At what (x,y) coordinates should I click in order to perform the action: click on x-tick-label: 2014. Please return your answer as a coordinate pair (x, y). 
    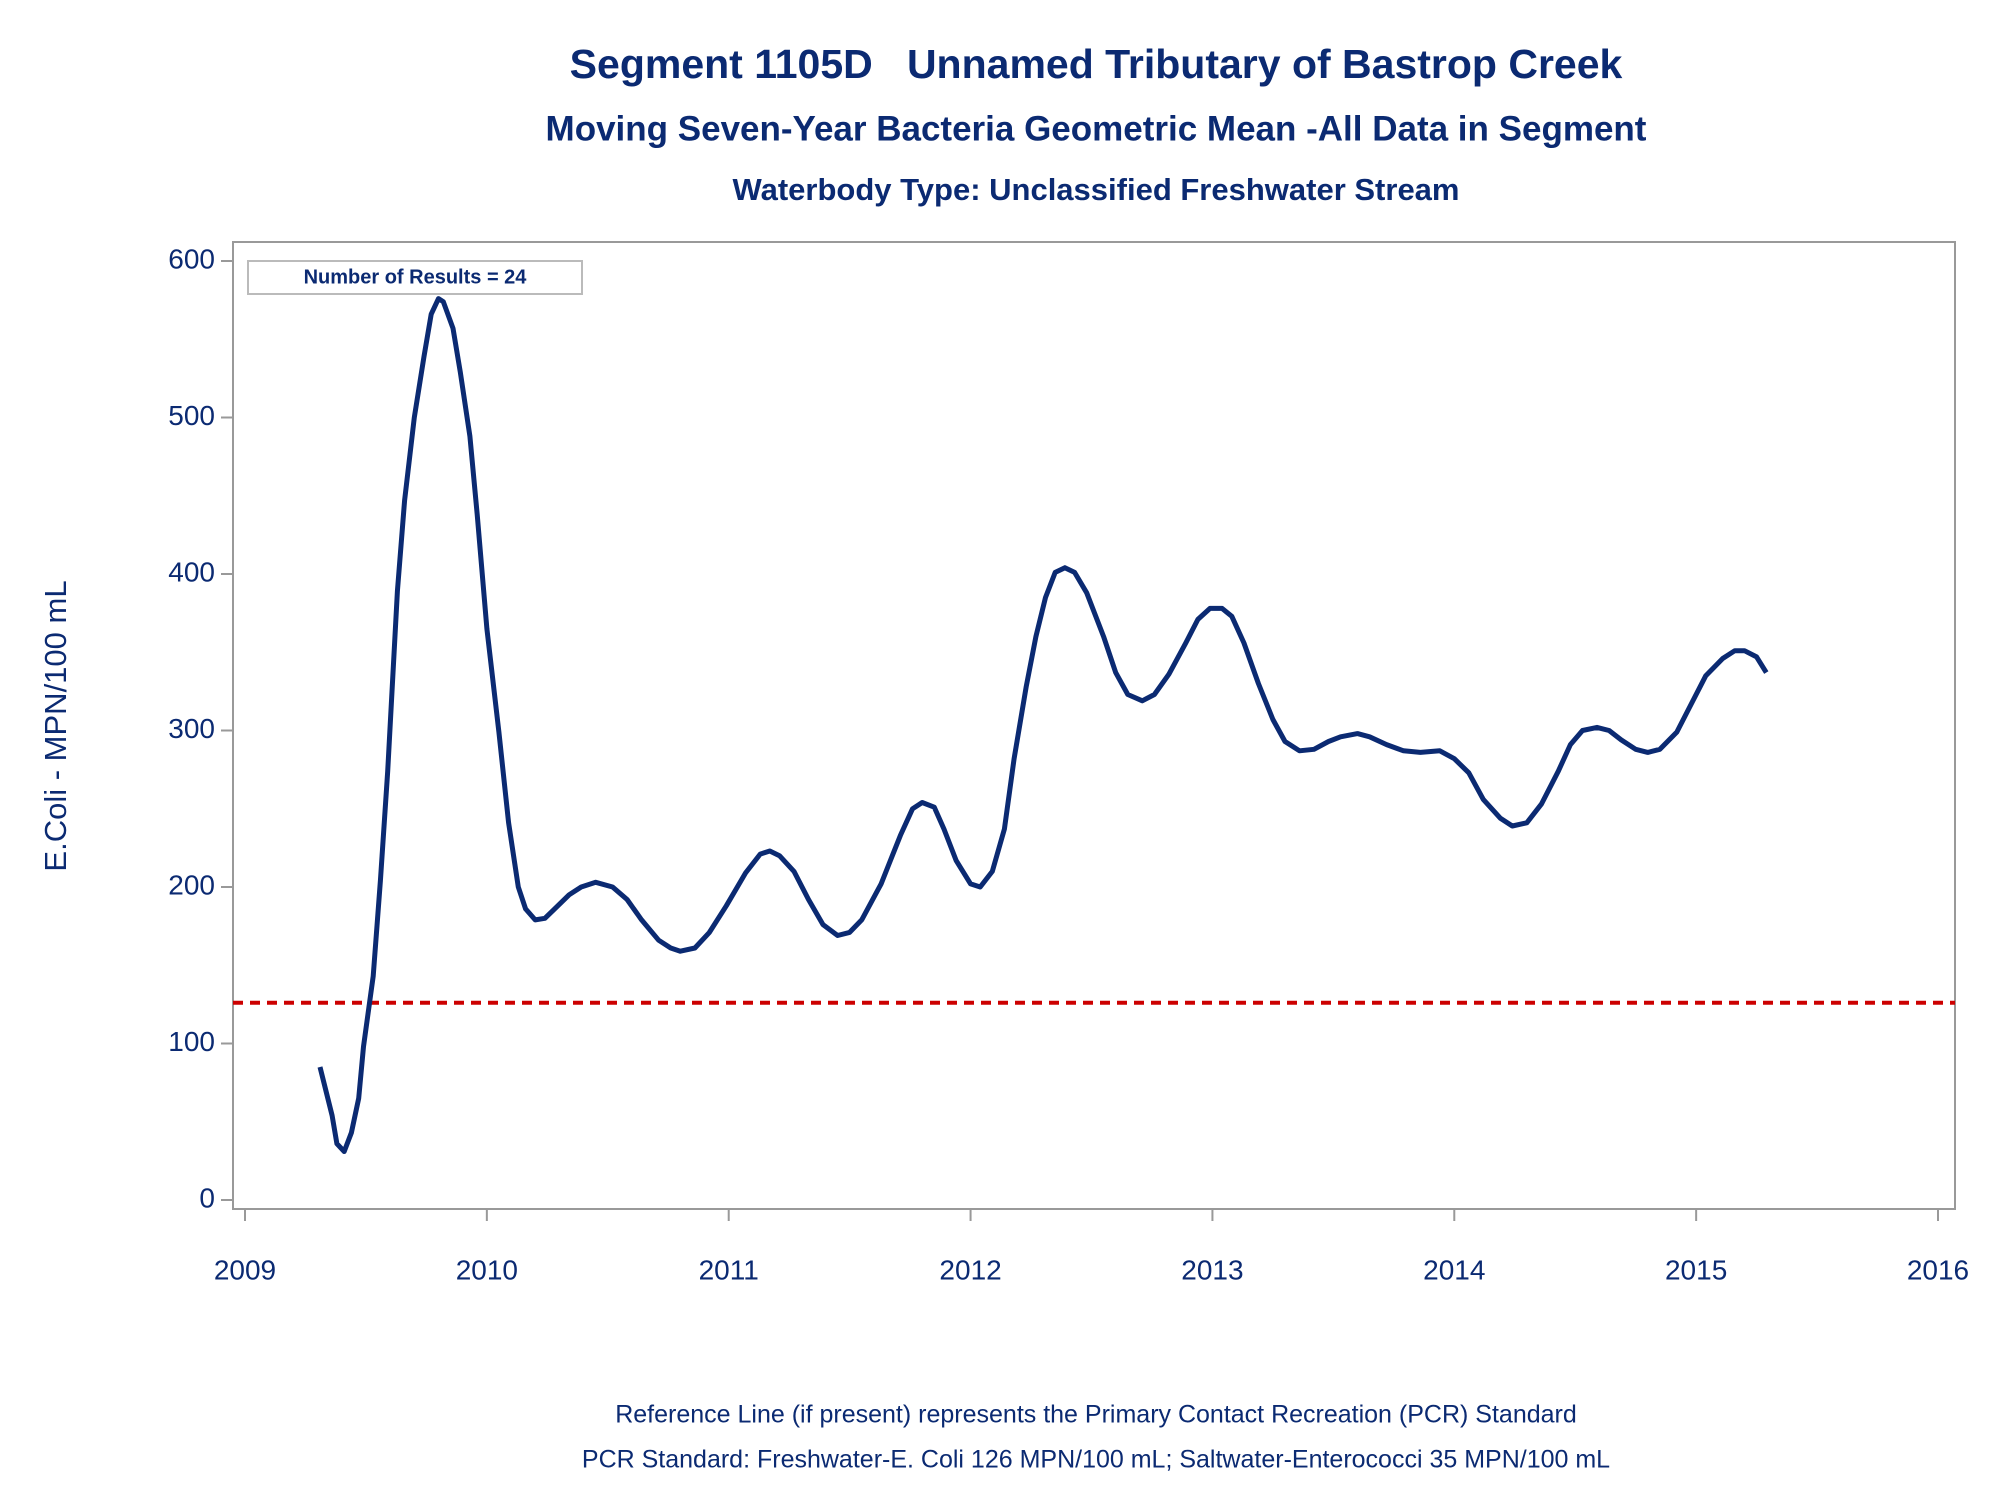
    Looking at the image, I should click on (1454, 1269).